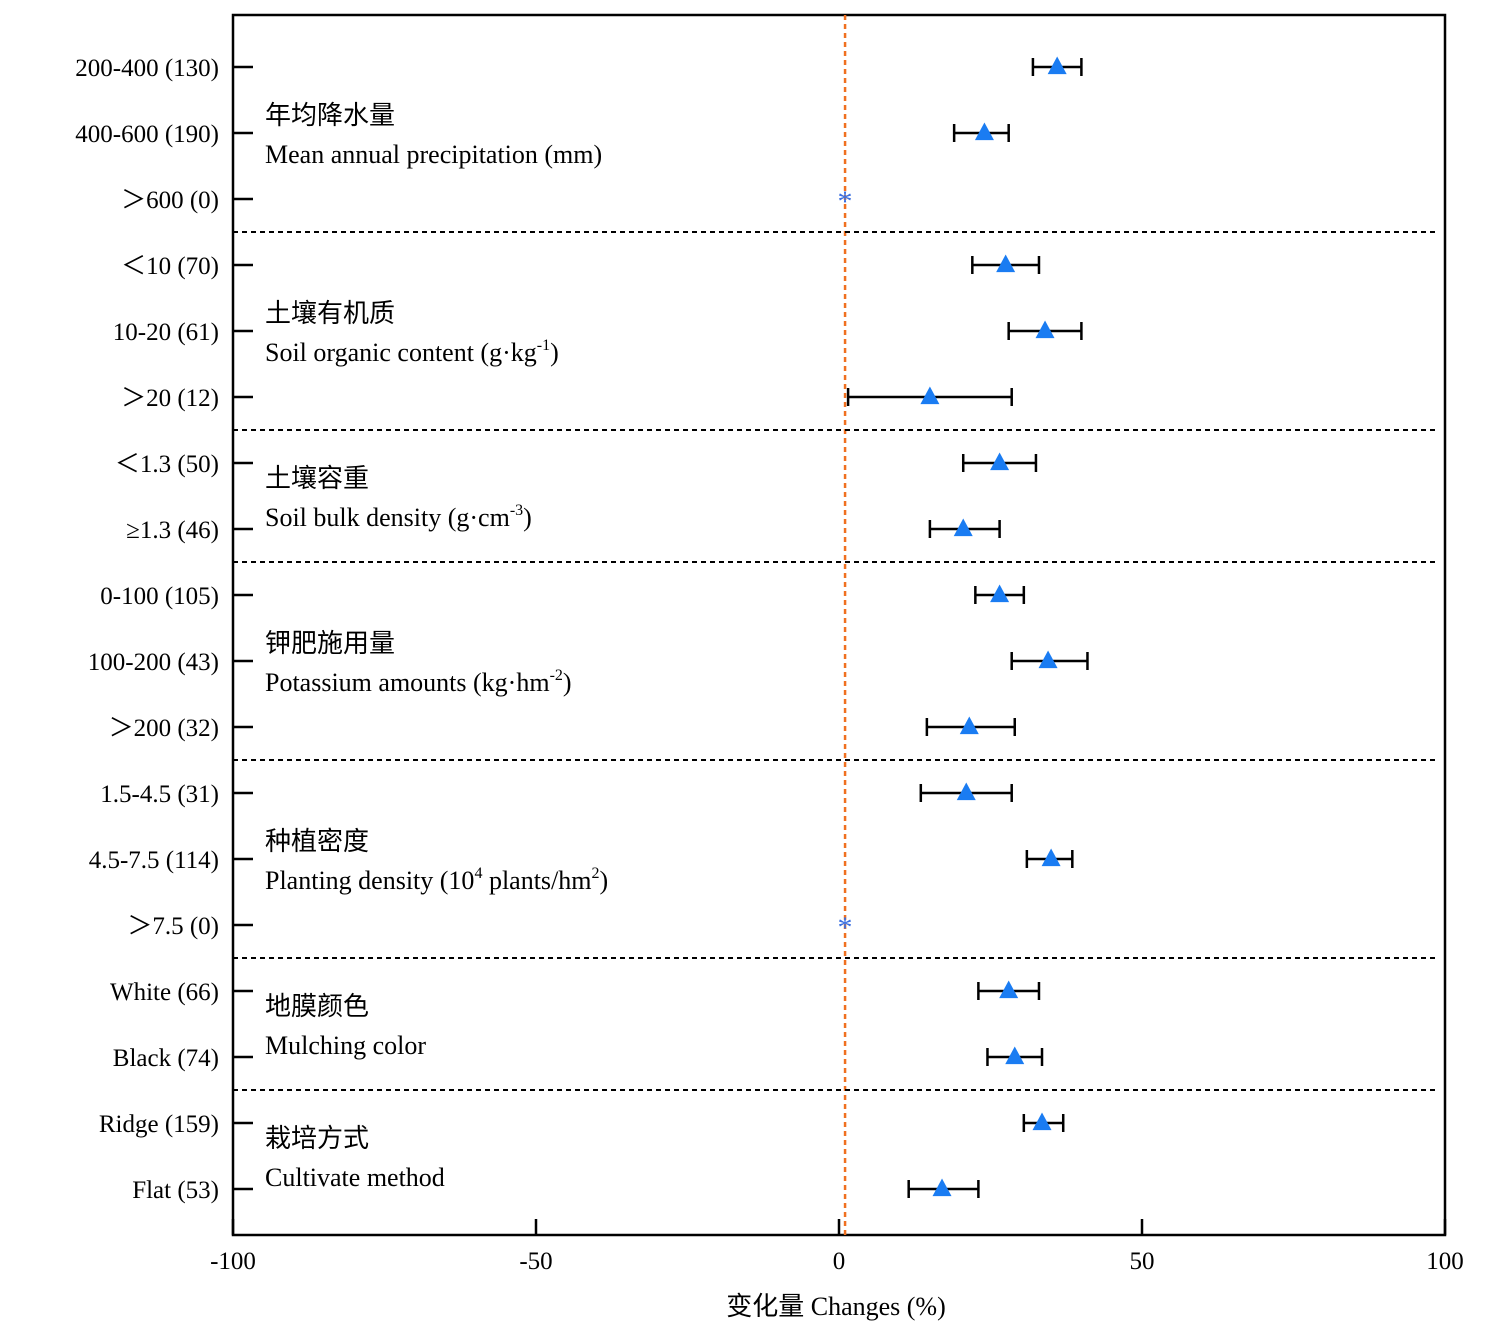 The width and height of the screenshot is (1491, 1340). I want to click on category-label: ≥1.3 (46), so click(172, 530).